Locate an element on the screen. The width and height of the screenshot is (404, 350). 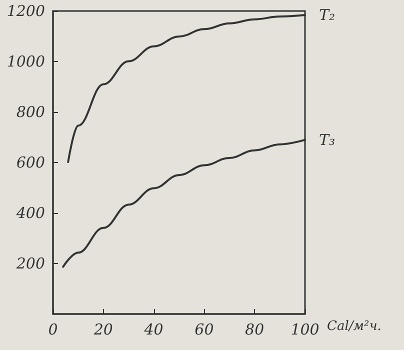
series-label: T₂ is located at coordinates (327, 15).